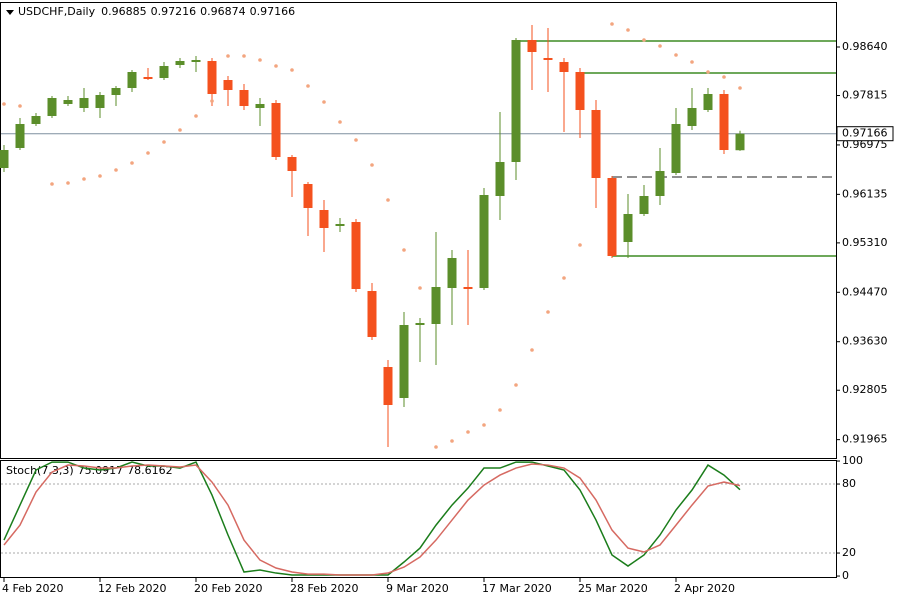 The height and width of the screenshot is (600, 900). I want to click on y-tick-label: 0.96135, so click(865, 193).